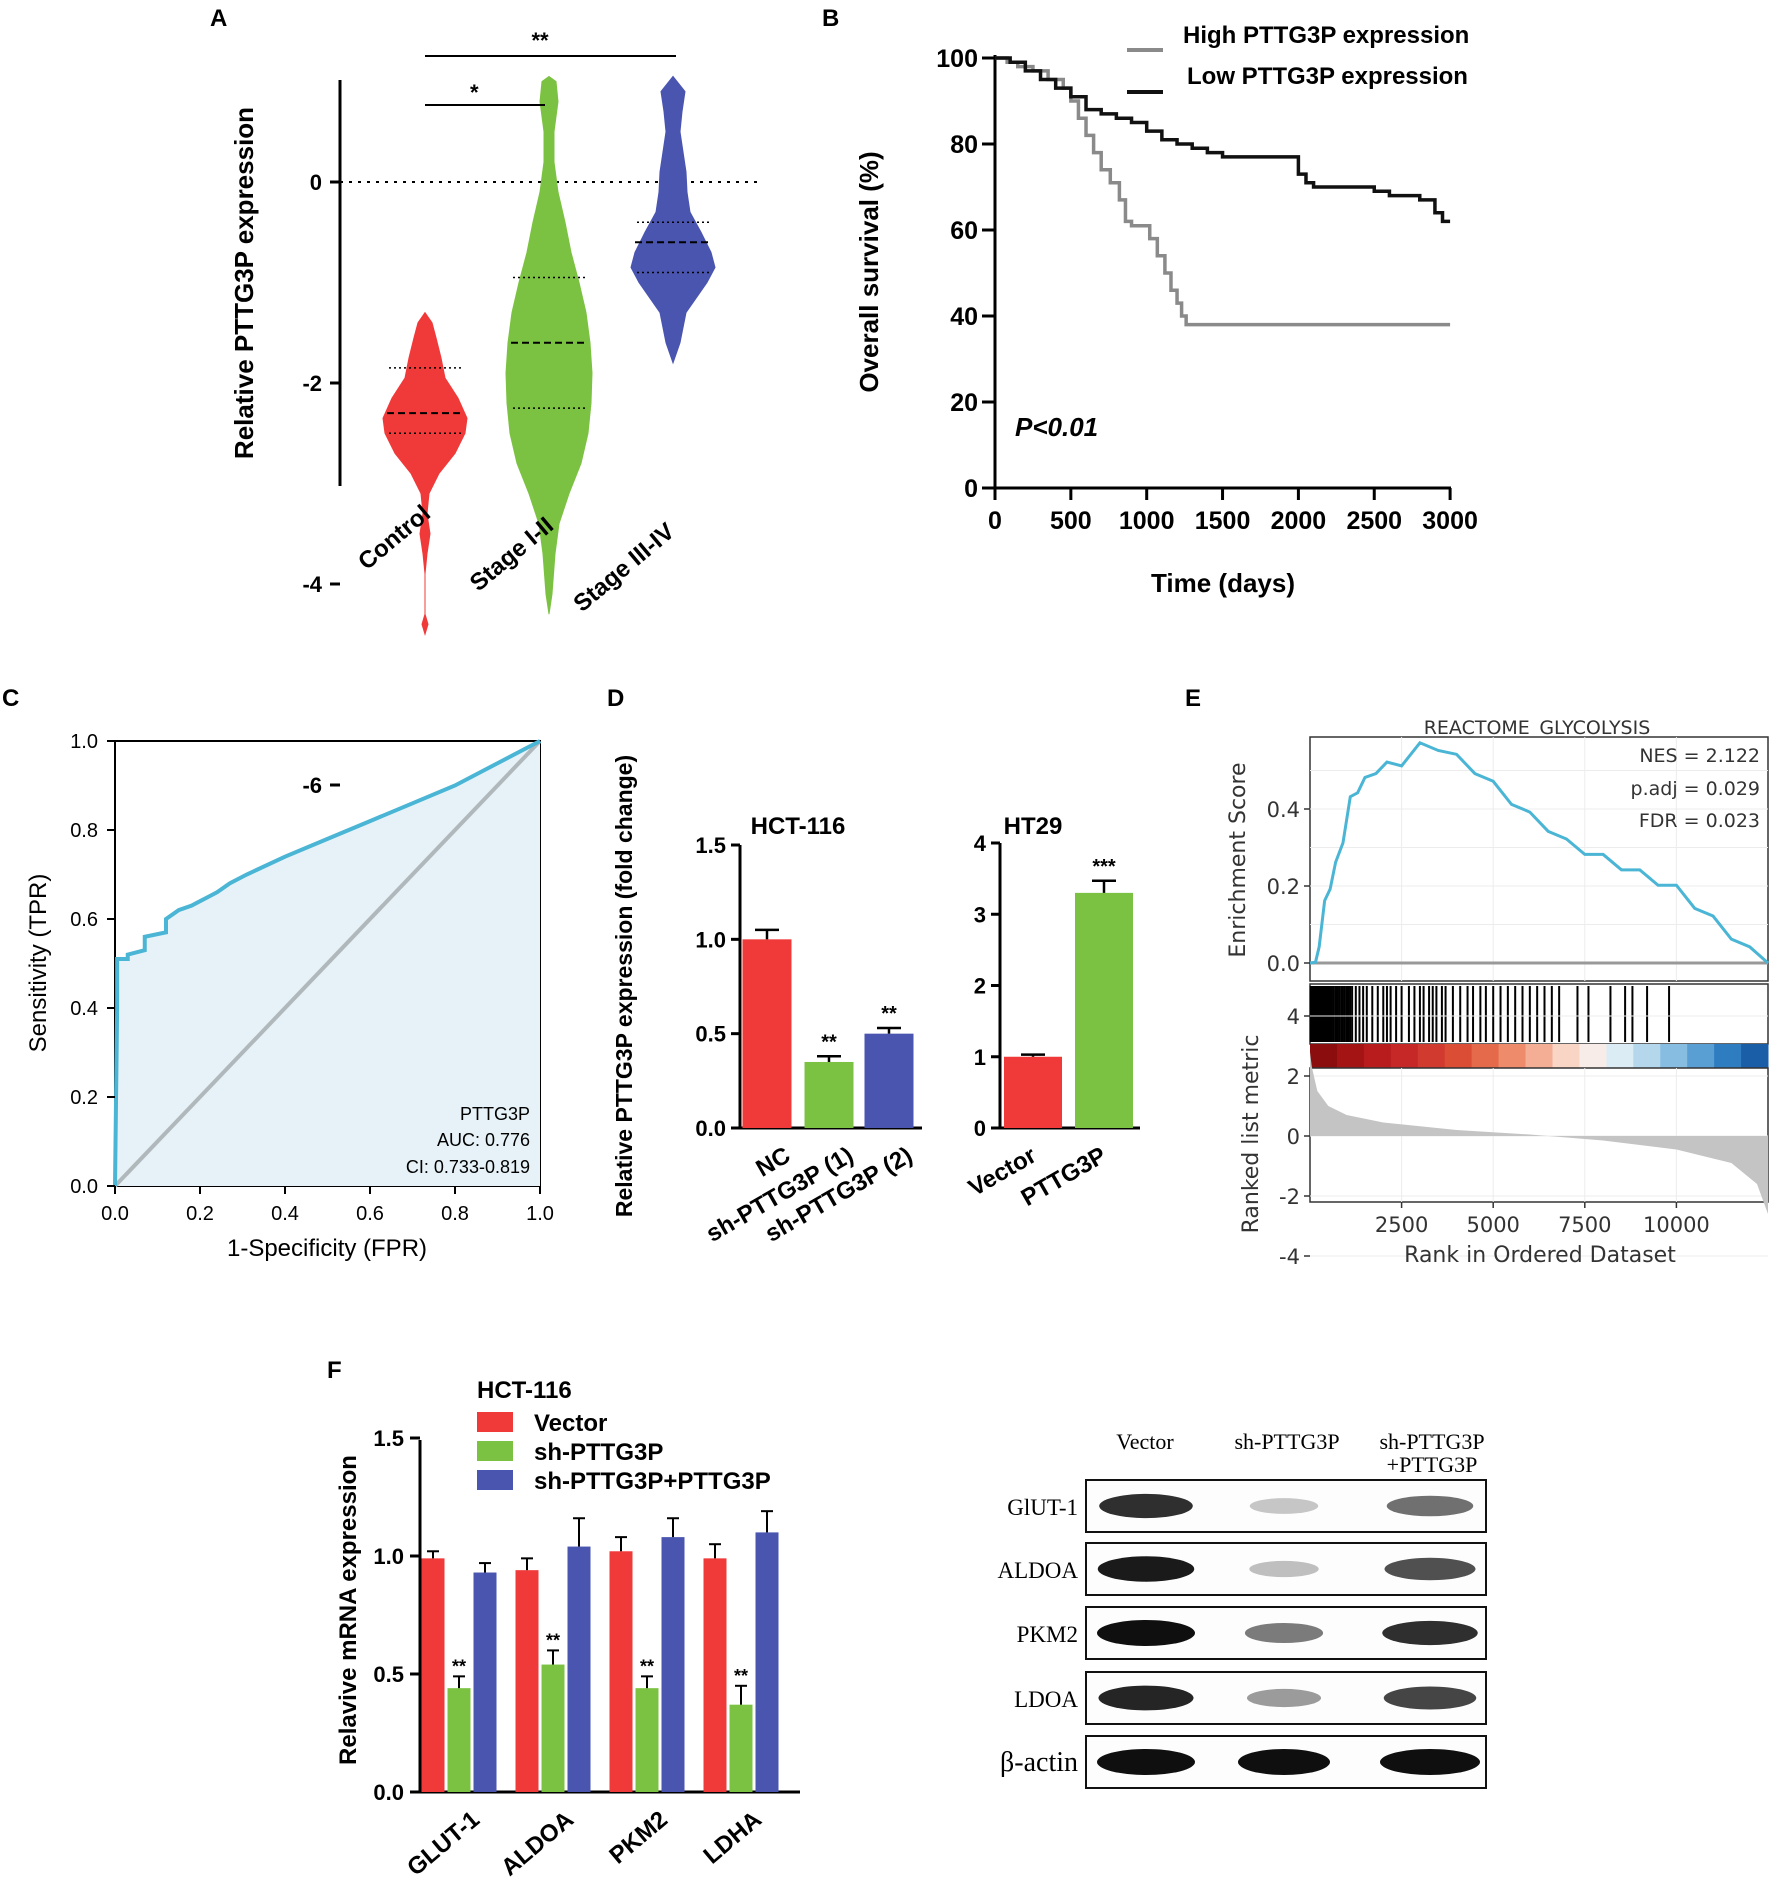  What do you see at coordinates (1145, 1441) in the screenshot?
I see `blot-col-vector: Vector` at bounding box center [1145, 1441].